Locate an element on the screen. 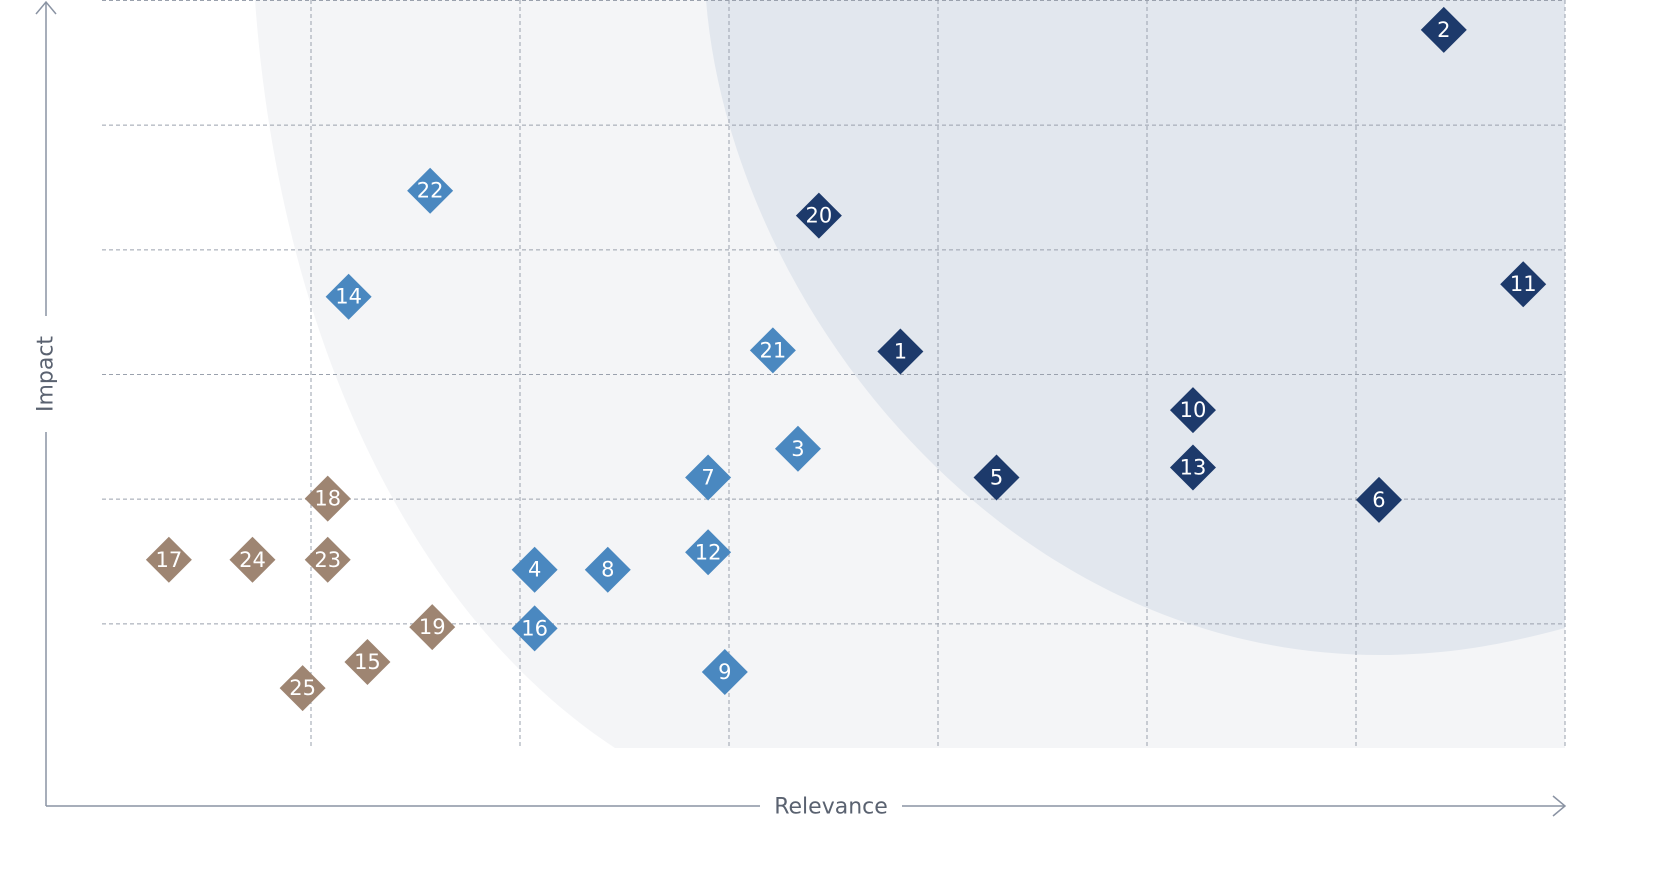 The image size is (1658, 876). point-label: 12 is located at coordinates (708, 552).